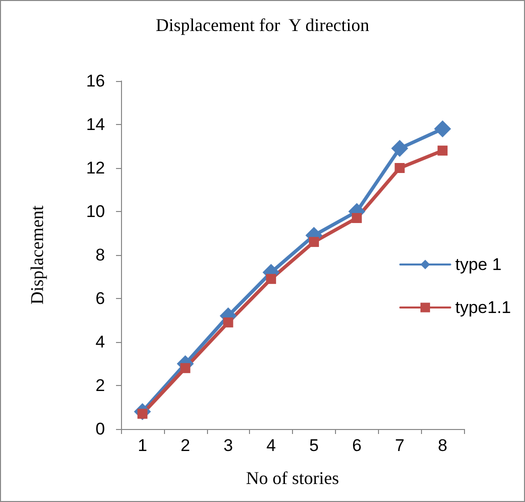 The image size is (525, 502). Describe the element at coordinates (263, 25) in the screenshot. I see `chart-title: Displacement for Y direction` at that location.